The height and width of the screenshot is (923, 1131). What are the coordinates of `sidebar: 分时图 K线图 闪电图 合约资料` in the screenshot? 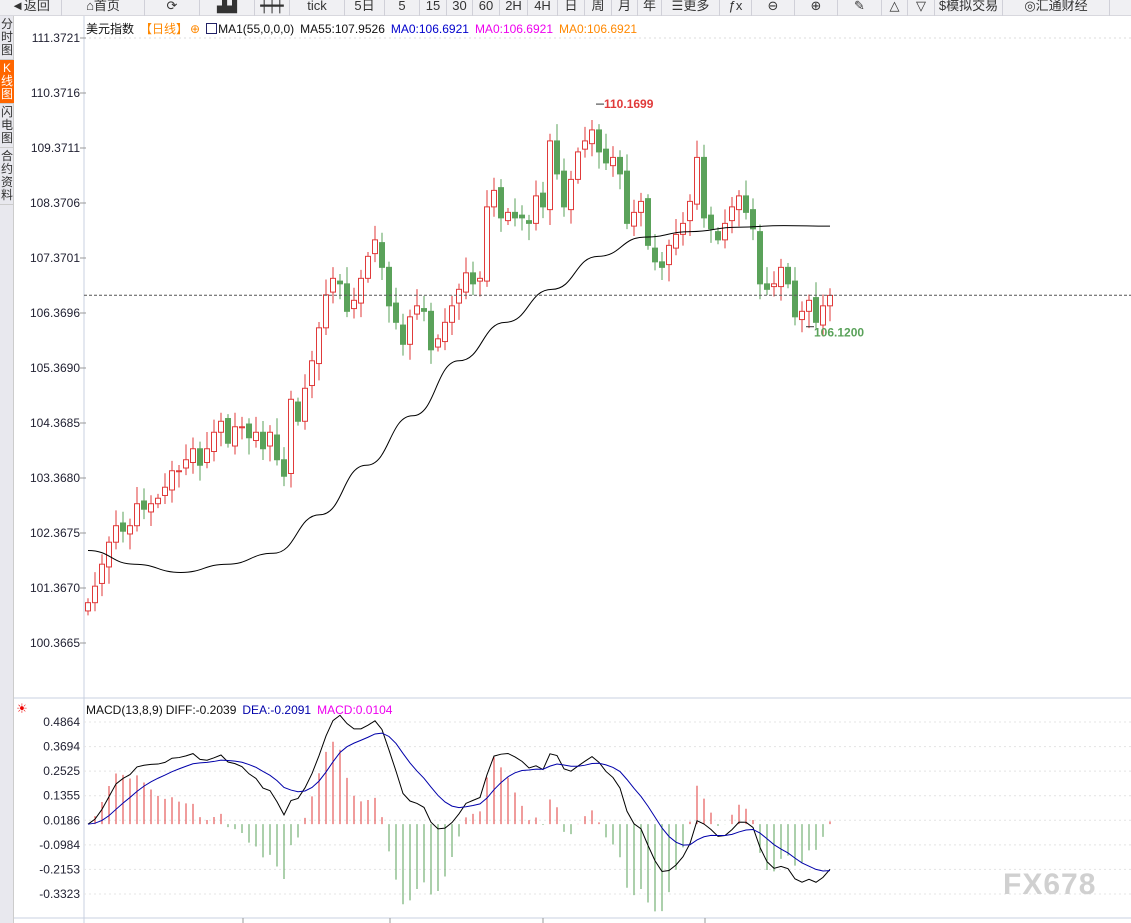 It's located at (7, 469).